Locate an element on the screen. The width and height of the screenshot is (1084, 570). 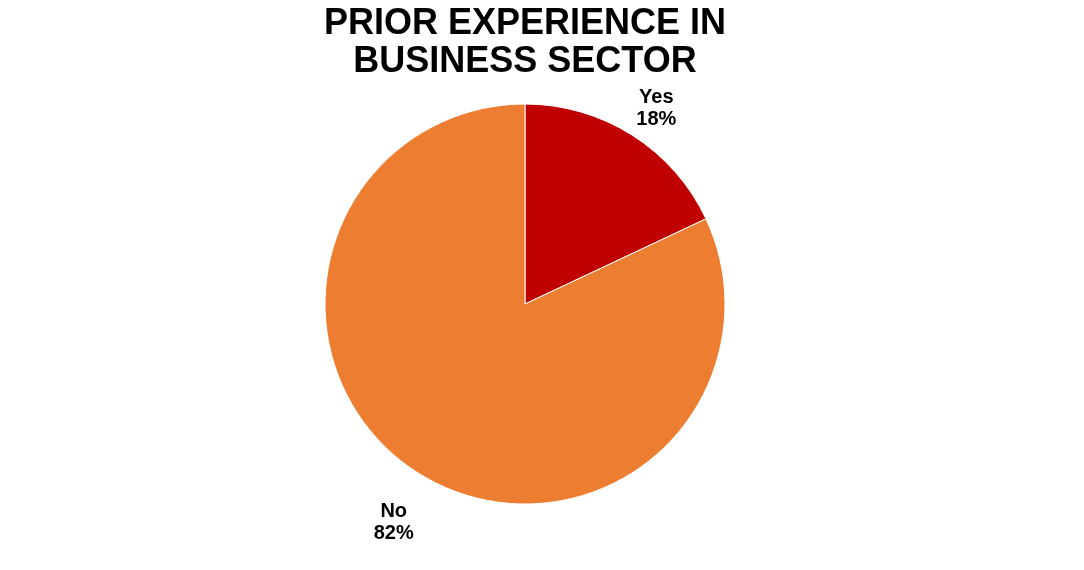
slice-label: No is located at coordinates (394, 509).